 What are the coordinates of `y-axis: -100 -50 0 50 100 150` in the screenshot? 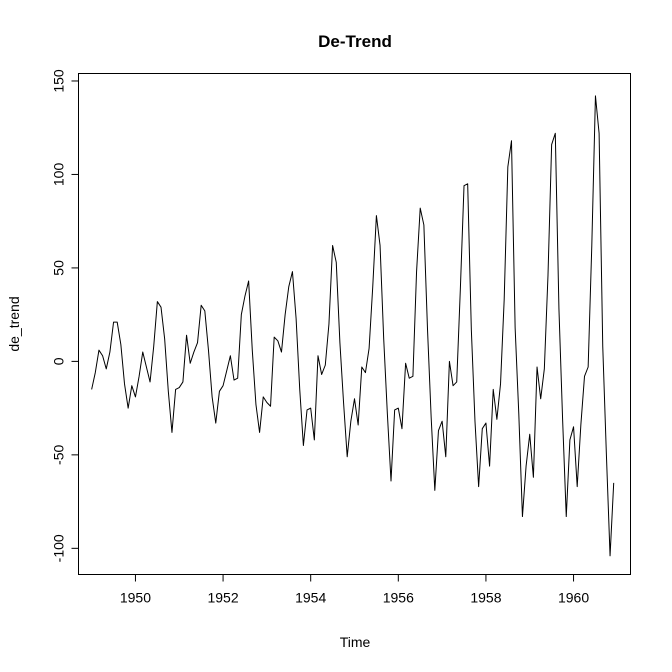 It's located at (65, 315).